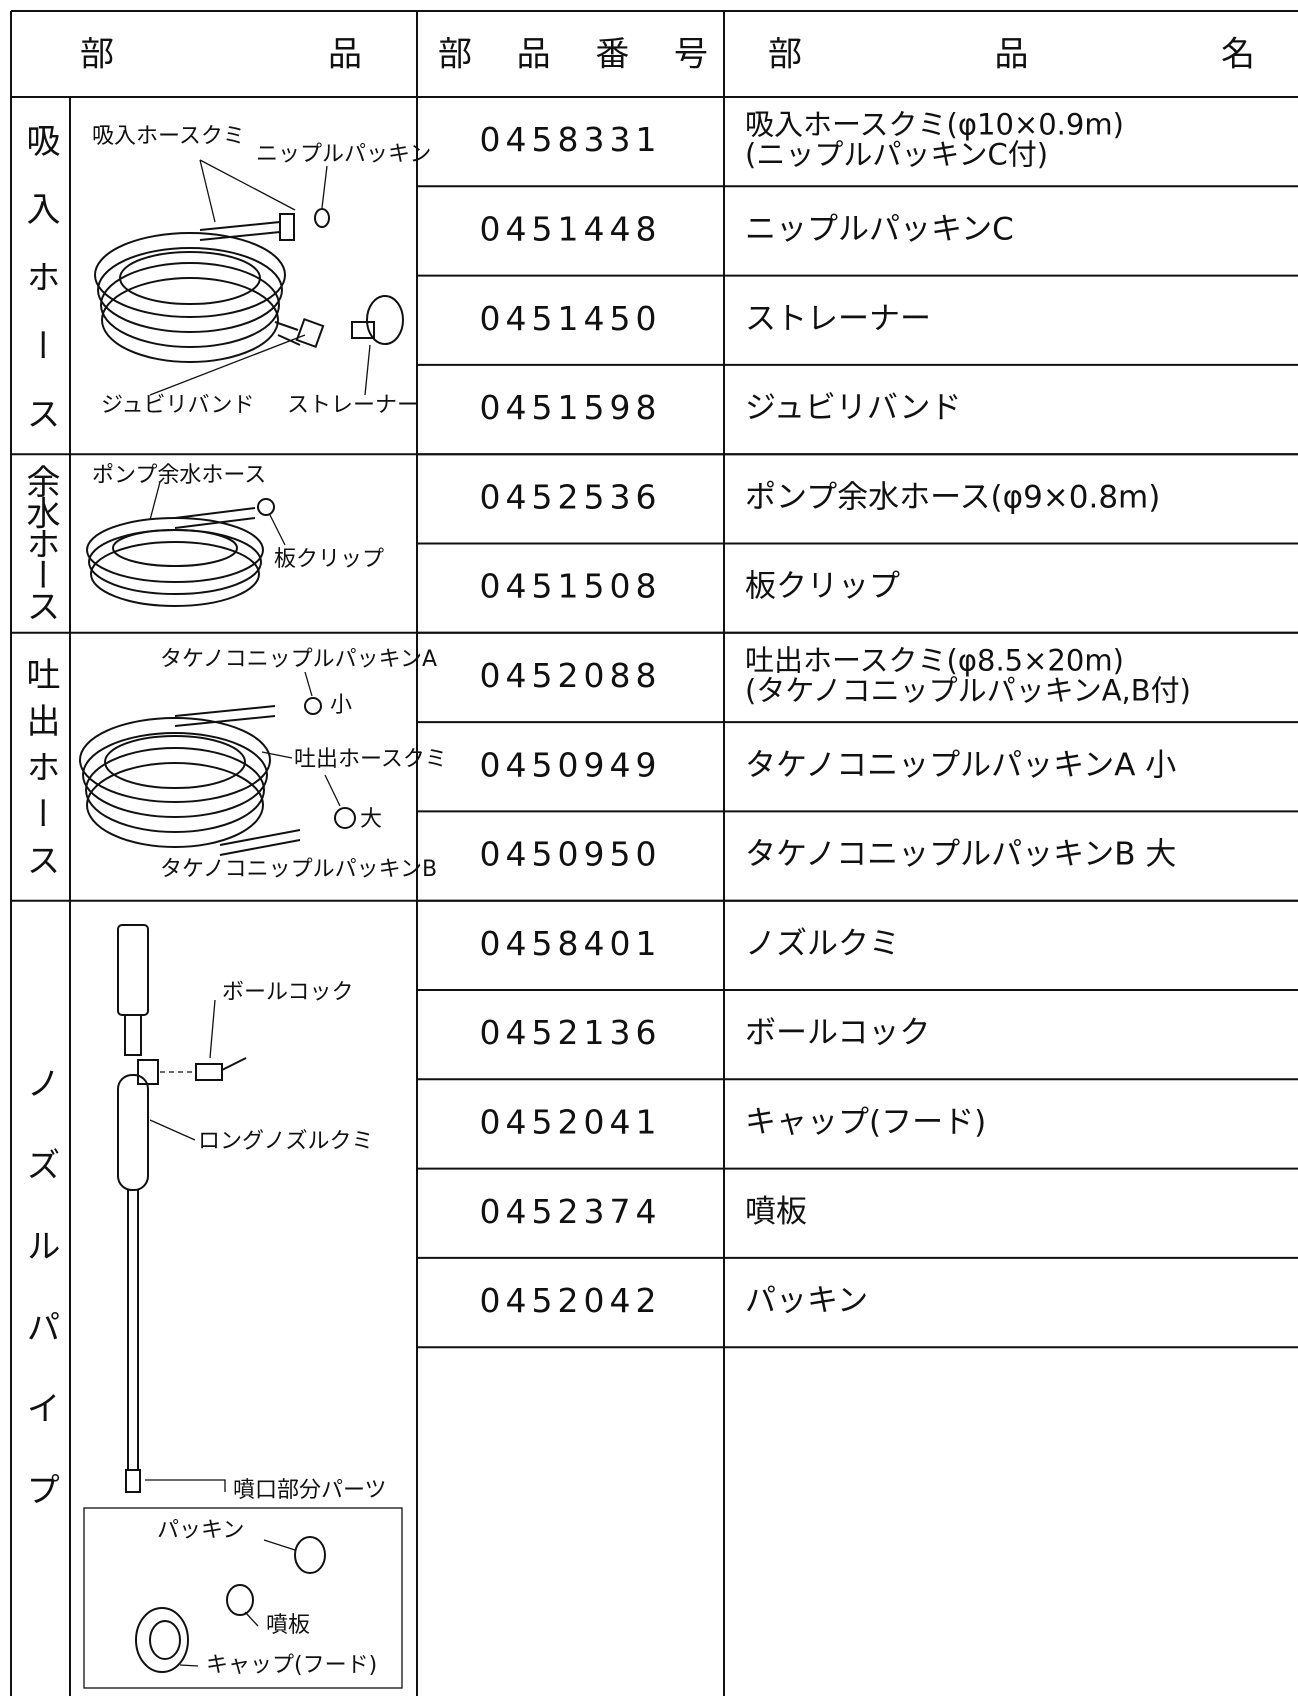  Describe the element at coordinates (822, 587) in the screenshot. I see `part-name: 板クリップ` at that location.